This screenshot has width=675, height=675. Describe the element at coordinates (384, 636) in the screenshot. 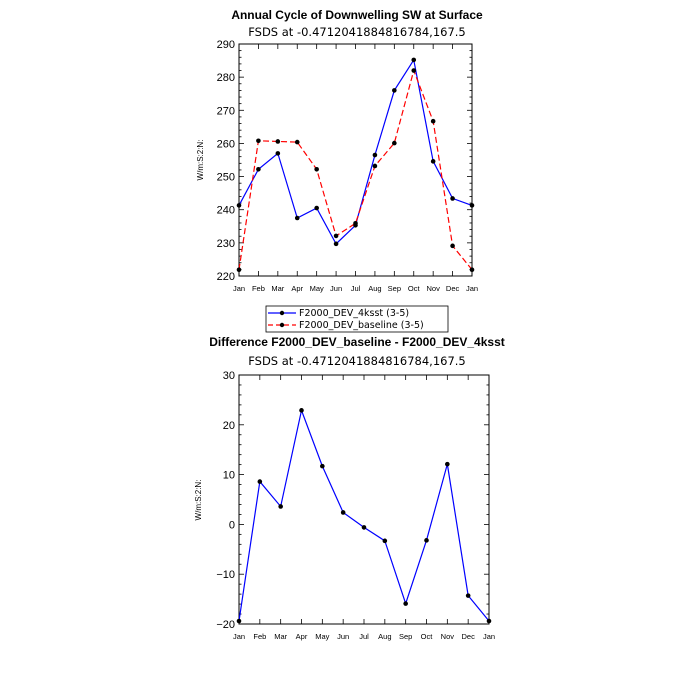

I see `bottom-xtick-label: Aug` at that location.